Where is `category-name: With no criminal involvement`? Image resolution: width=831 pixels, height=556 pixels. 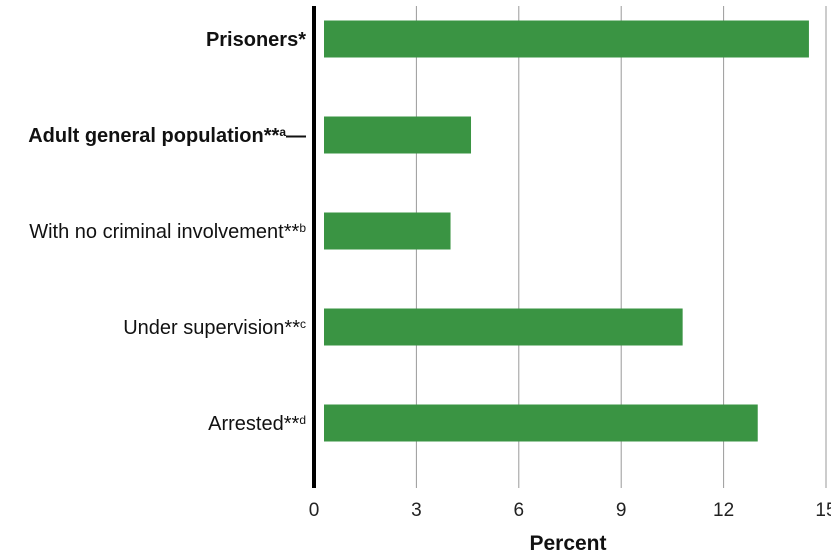
category-name: With no criminal involvement is located at coordinates (156, 232).